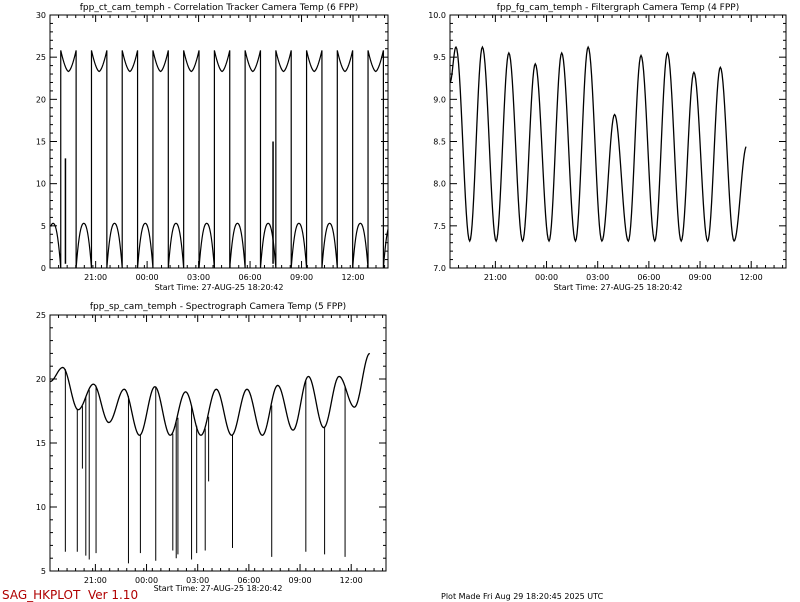 The height and width of the screenshot is (602, 800). What do you see at coordinates (41, 15) in the screenshot?
I see `y-tick-label: 30` at bounding box center [41, 15].